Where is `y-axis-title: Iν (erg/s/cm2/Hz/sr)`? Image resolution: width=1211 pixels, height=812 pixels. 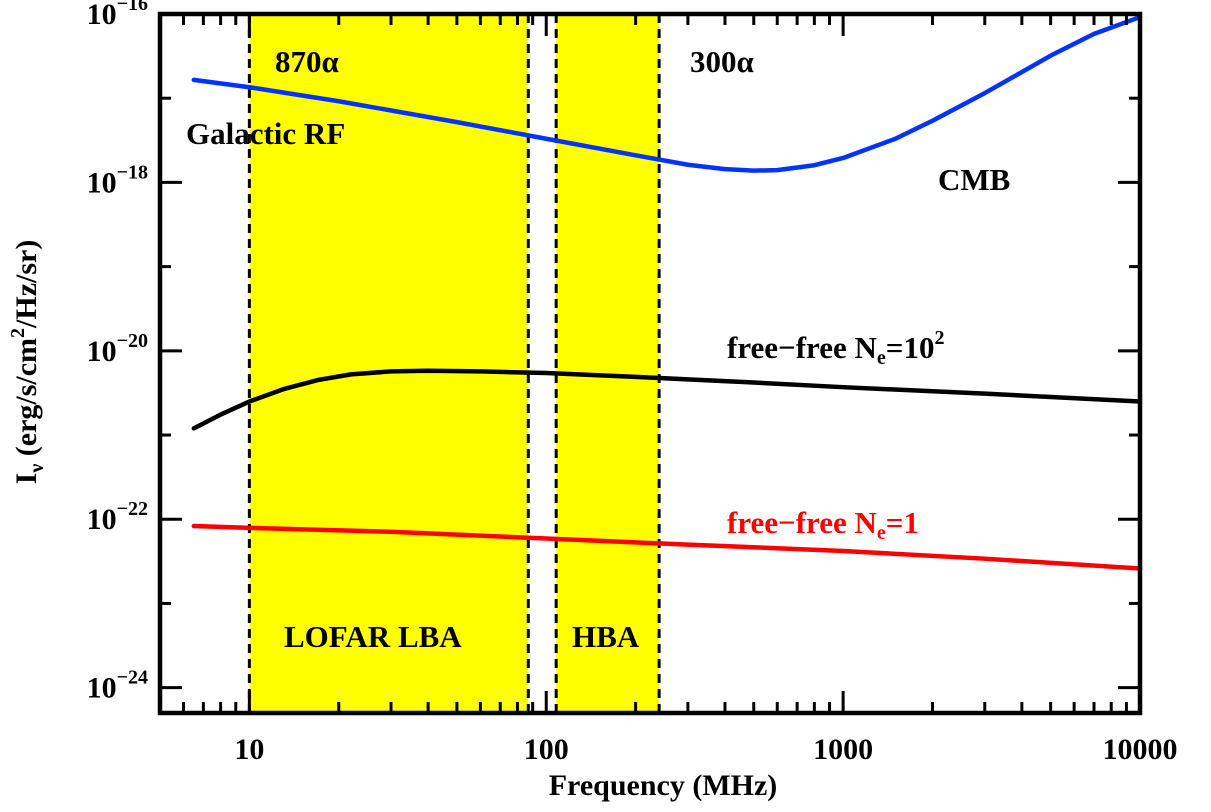 y-axis-title: Iν (erg/s/cm2/Hz/sr) is located at coordinates (27, 362).